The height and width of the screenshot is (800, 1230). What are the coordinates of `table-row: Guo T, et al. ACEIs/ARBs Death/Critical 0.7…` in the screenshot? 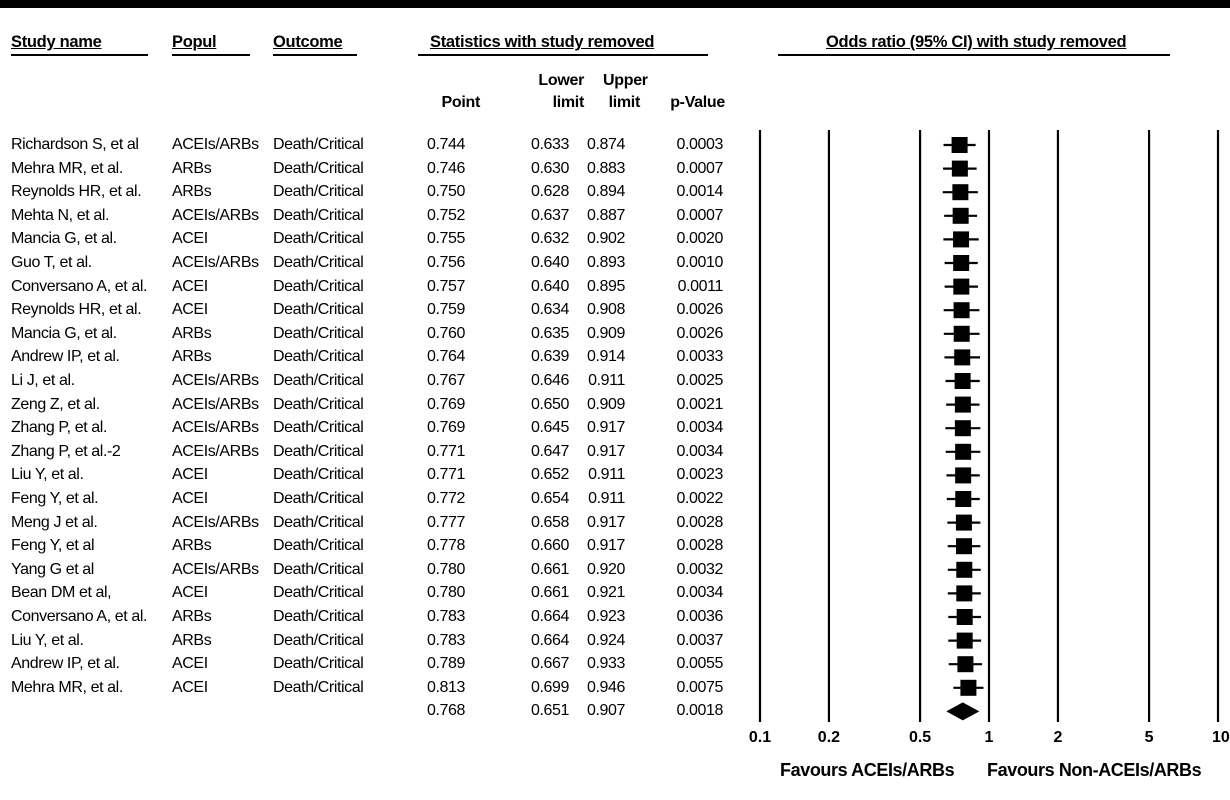 It's located at (372, 265).